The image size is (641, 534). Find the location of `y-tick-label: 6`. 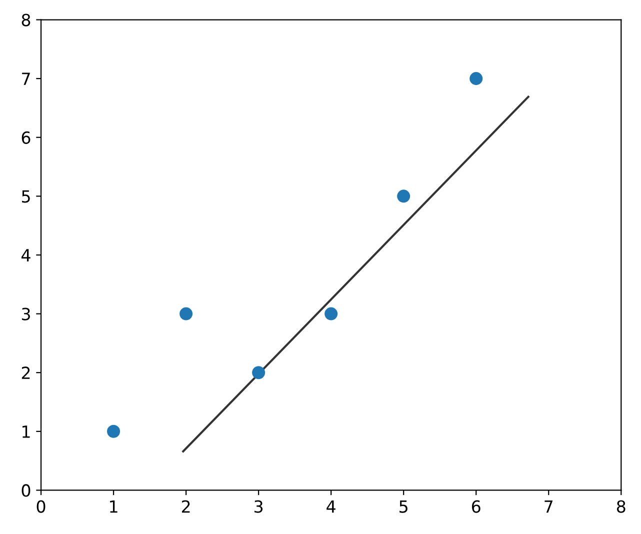

y-tick-label: 6 is located at coordinates (26, 137).